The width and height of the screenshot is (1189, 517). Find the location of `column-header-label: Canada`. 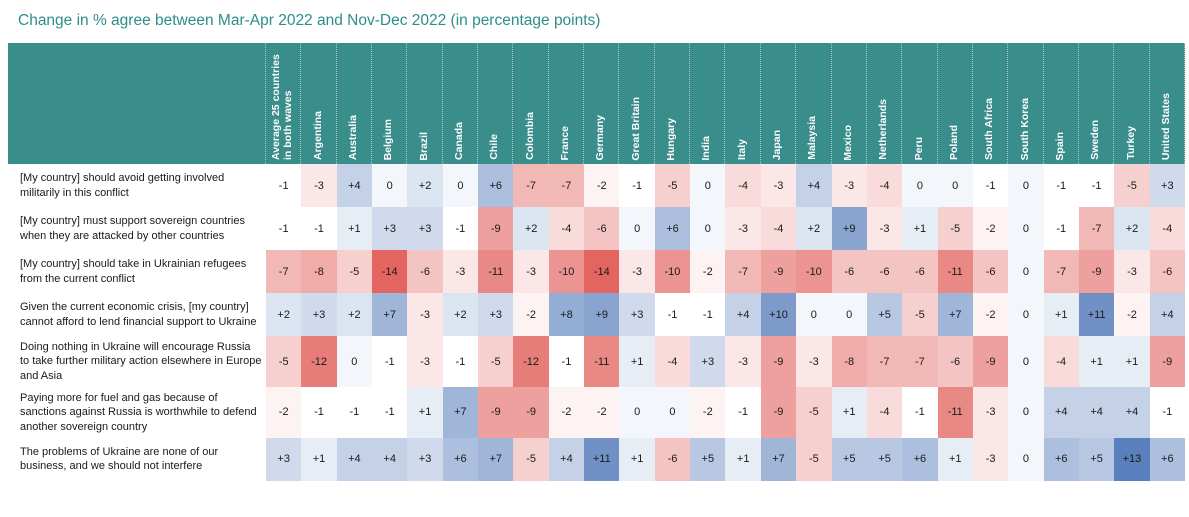

column-header-label: Canada is located at coordinates (459, 141).